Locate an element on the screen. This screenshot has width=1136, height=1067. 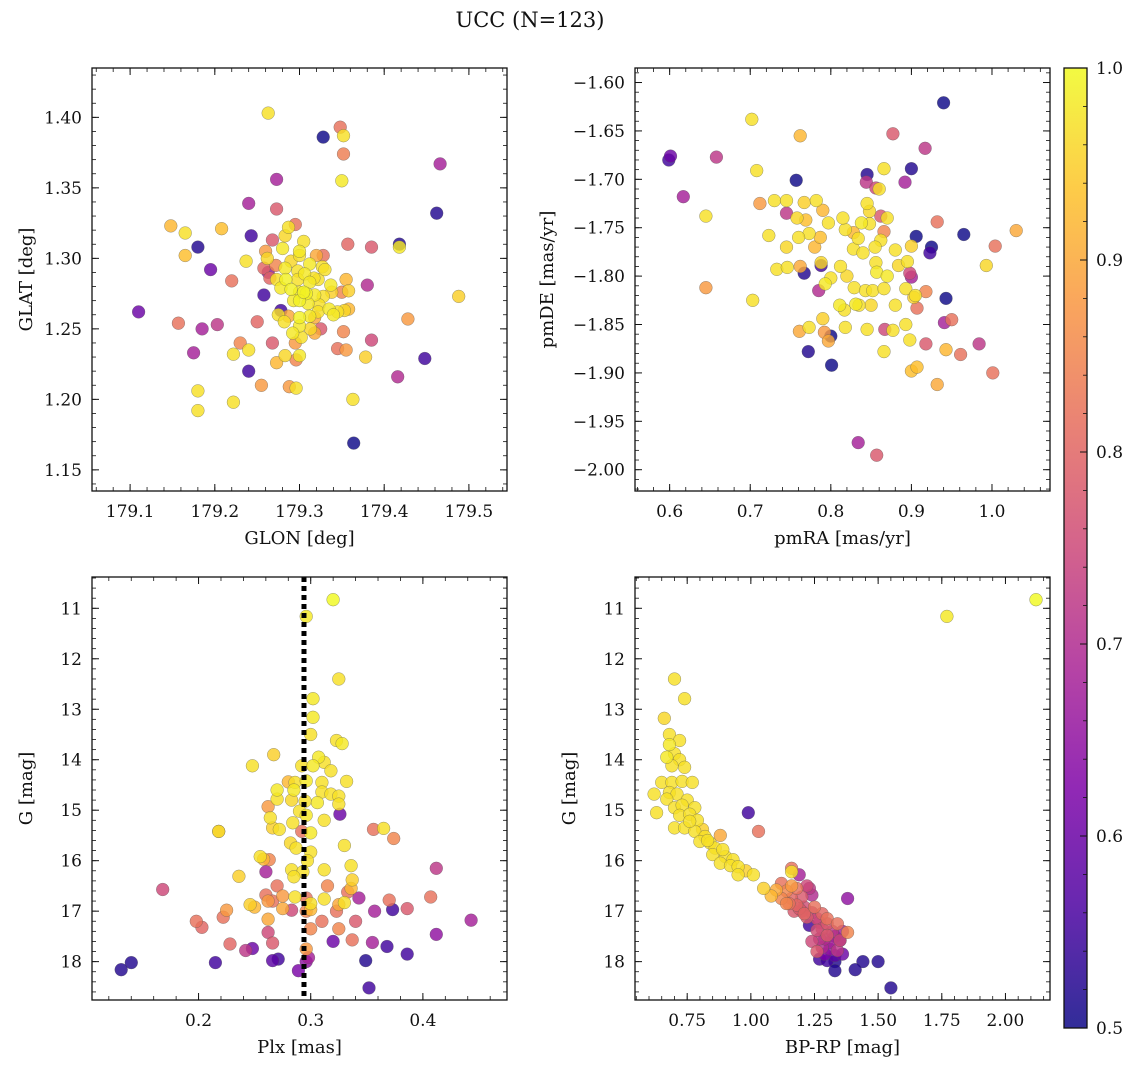
y-axis-label: pmDE [mas/yr] is located at coordinates (547, 280).